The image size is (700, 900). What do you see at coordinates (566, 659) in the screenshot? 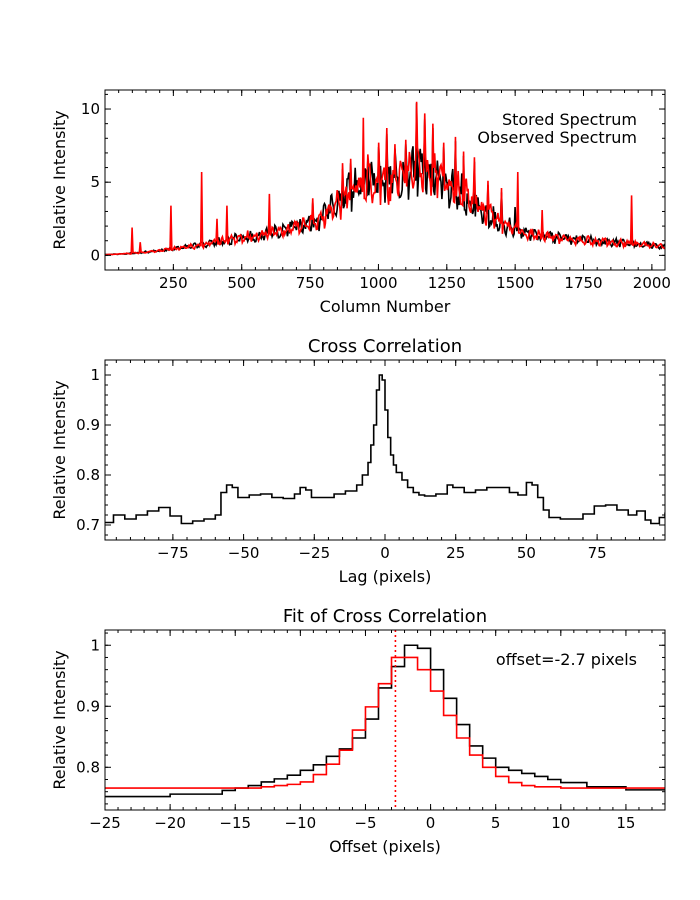
I see `offset-annotation: offset=-2.7 pixels` at bounding box center [566, 659].